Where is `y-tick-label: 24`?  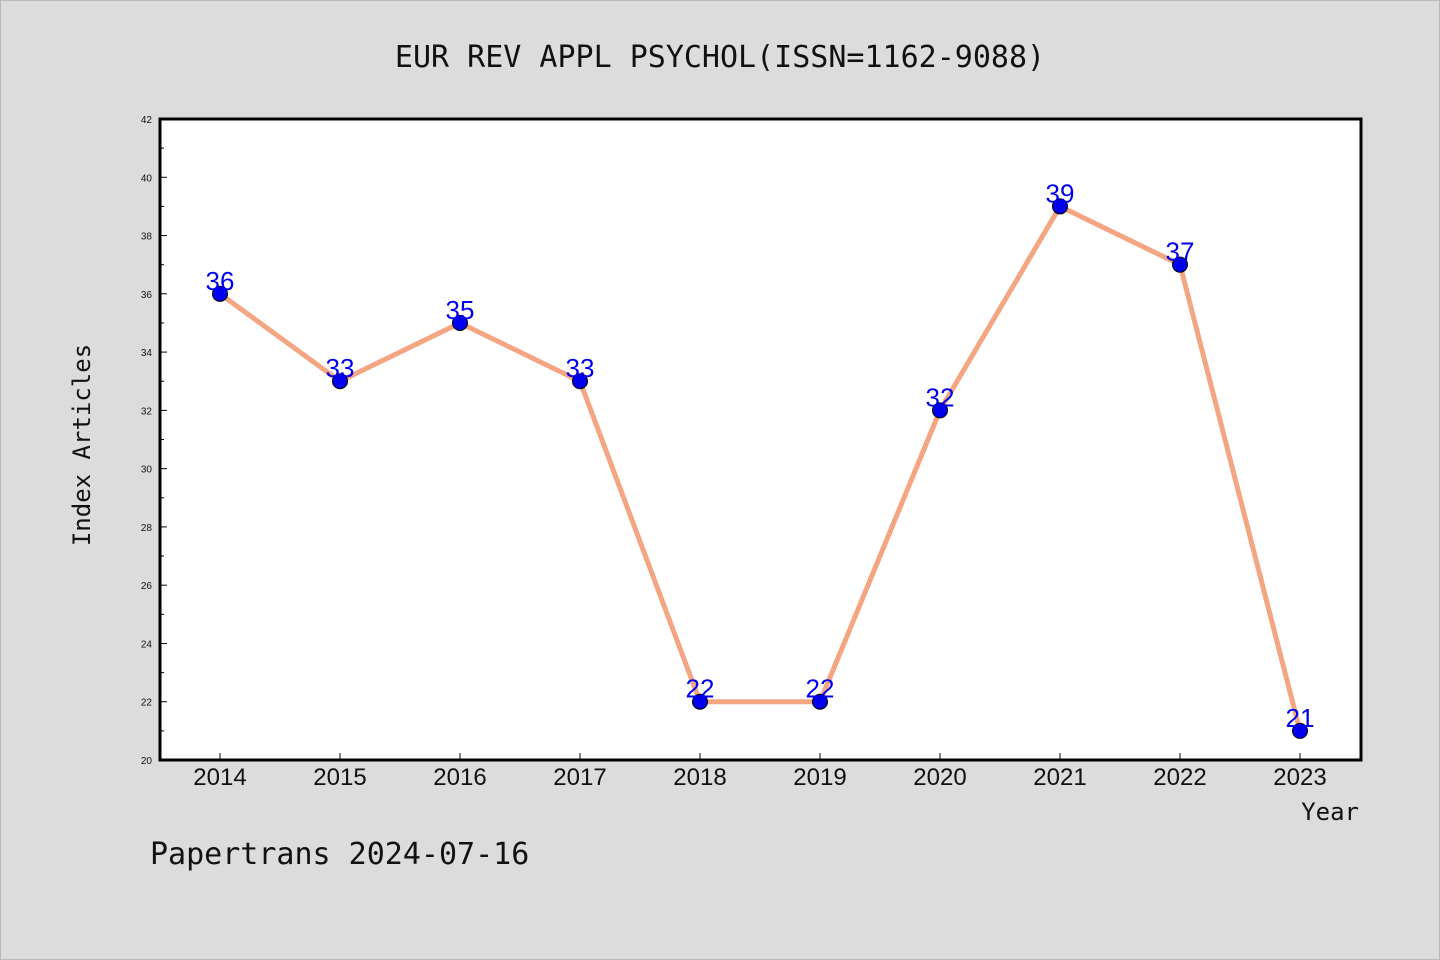 y-tick-label: 24 is located at coordinates (147, 644).